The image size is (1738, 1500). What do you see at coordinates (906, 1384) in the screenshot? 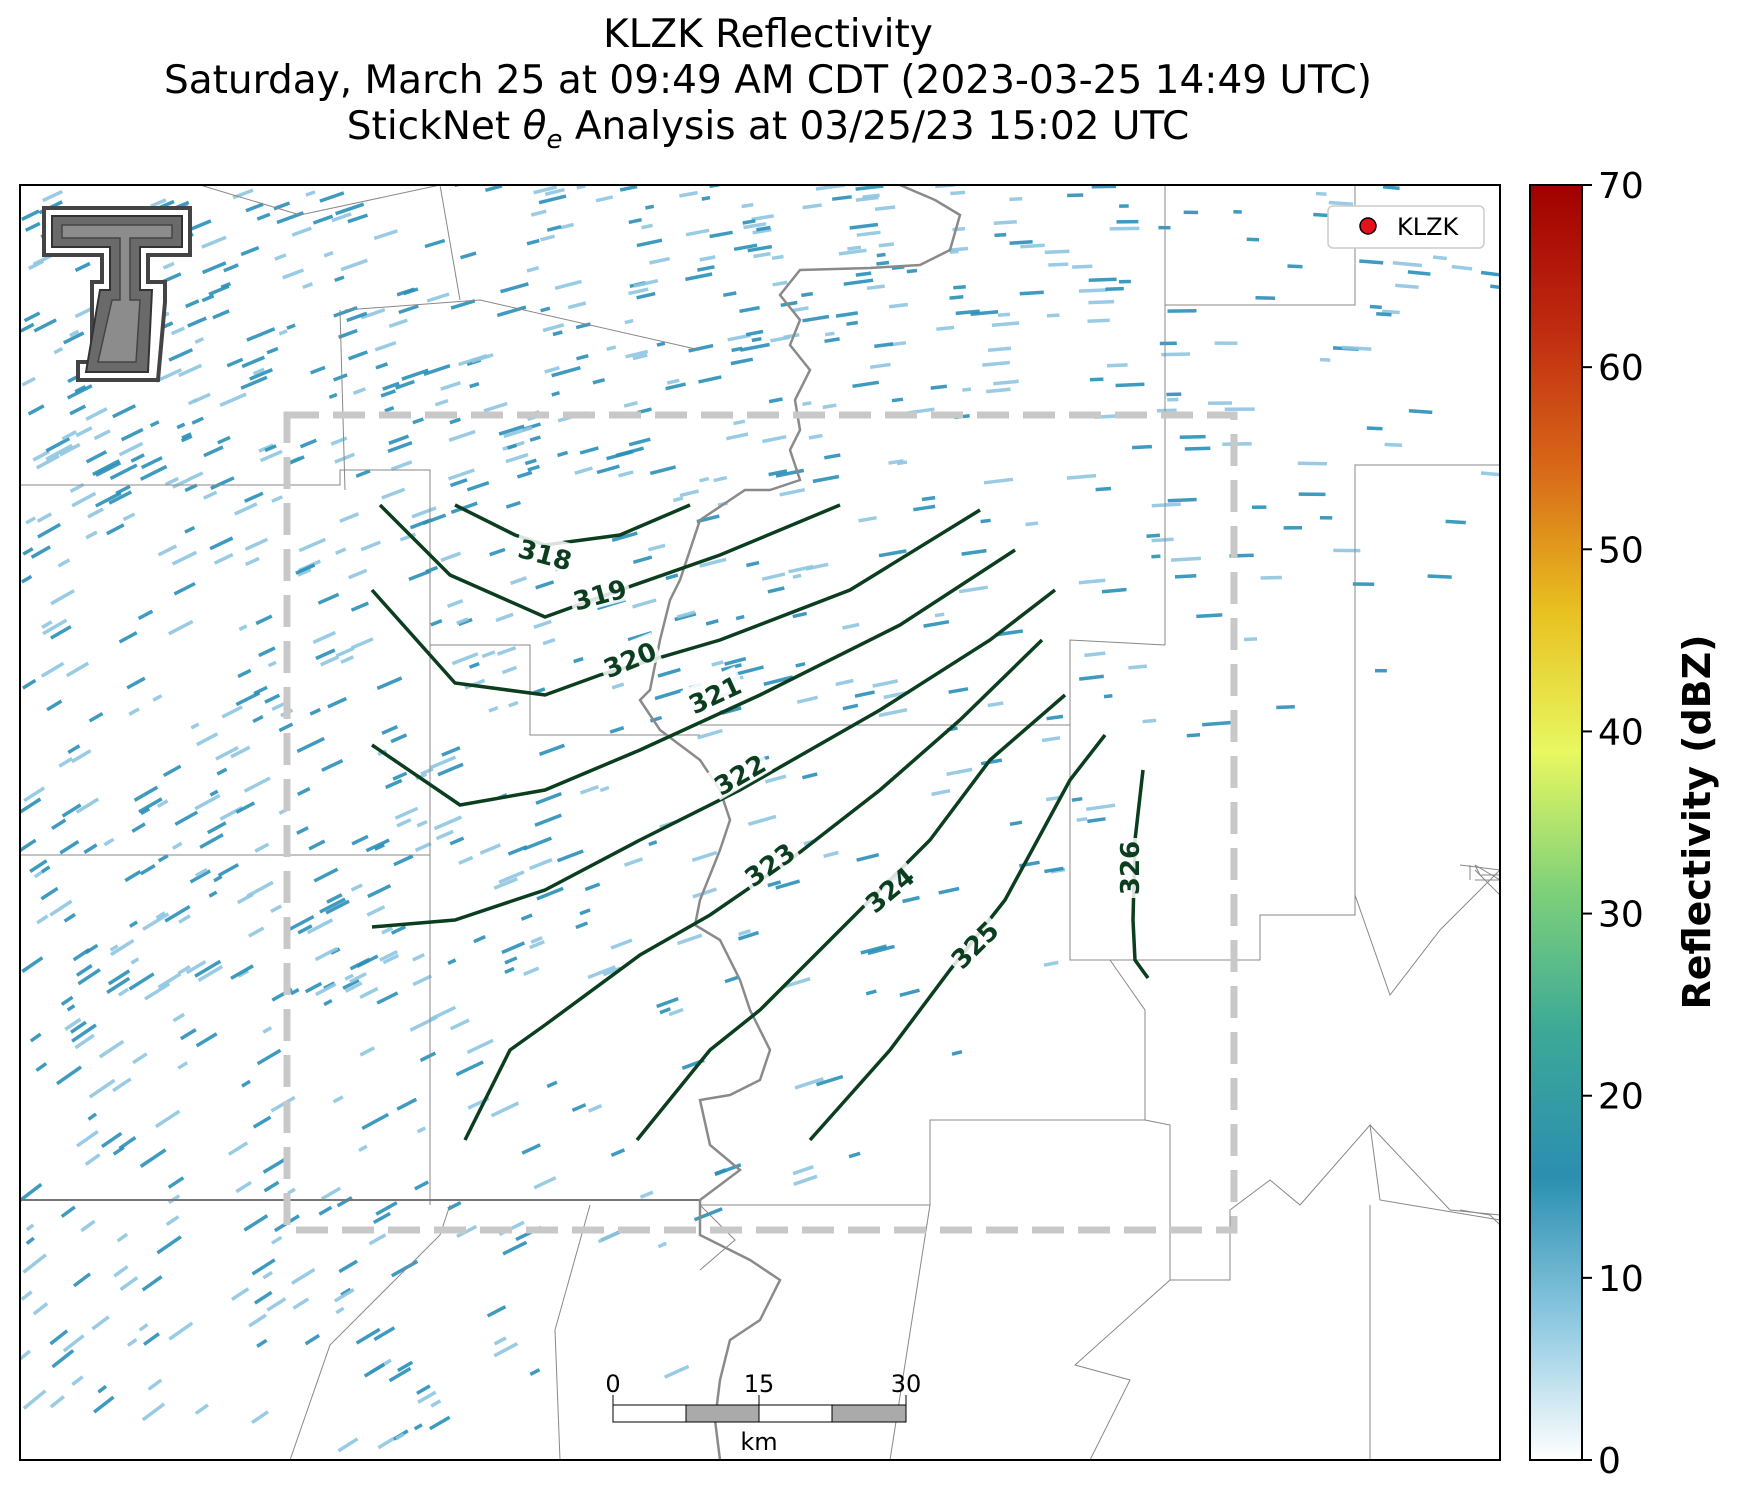
I see `scale-tick-30: 30` at bounding box center [906, 1384].